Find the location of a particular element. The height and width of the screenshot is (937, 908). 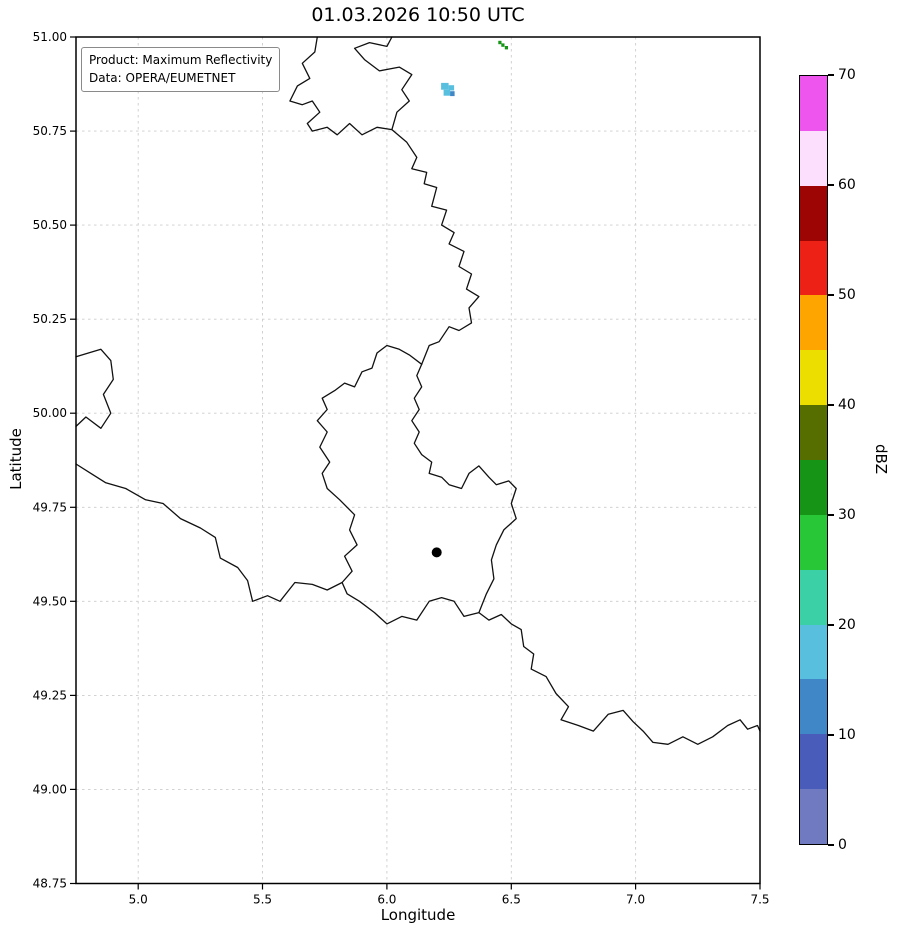

y-tick-label: 48.75 is located at coordinates (50, 884).